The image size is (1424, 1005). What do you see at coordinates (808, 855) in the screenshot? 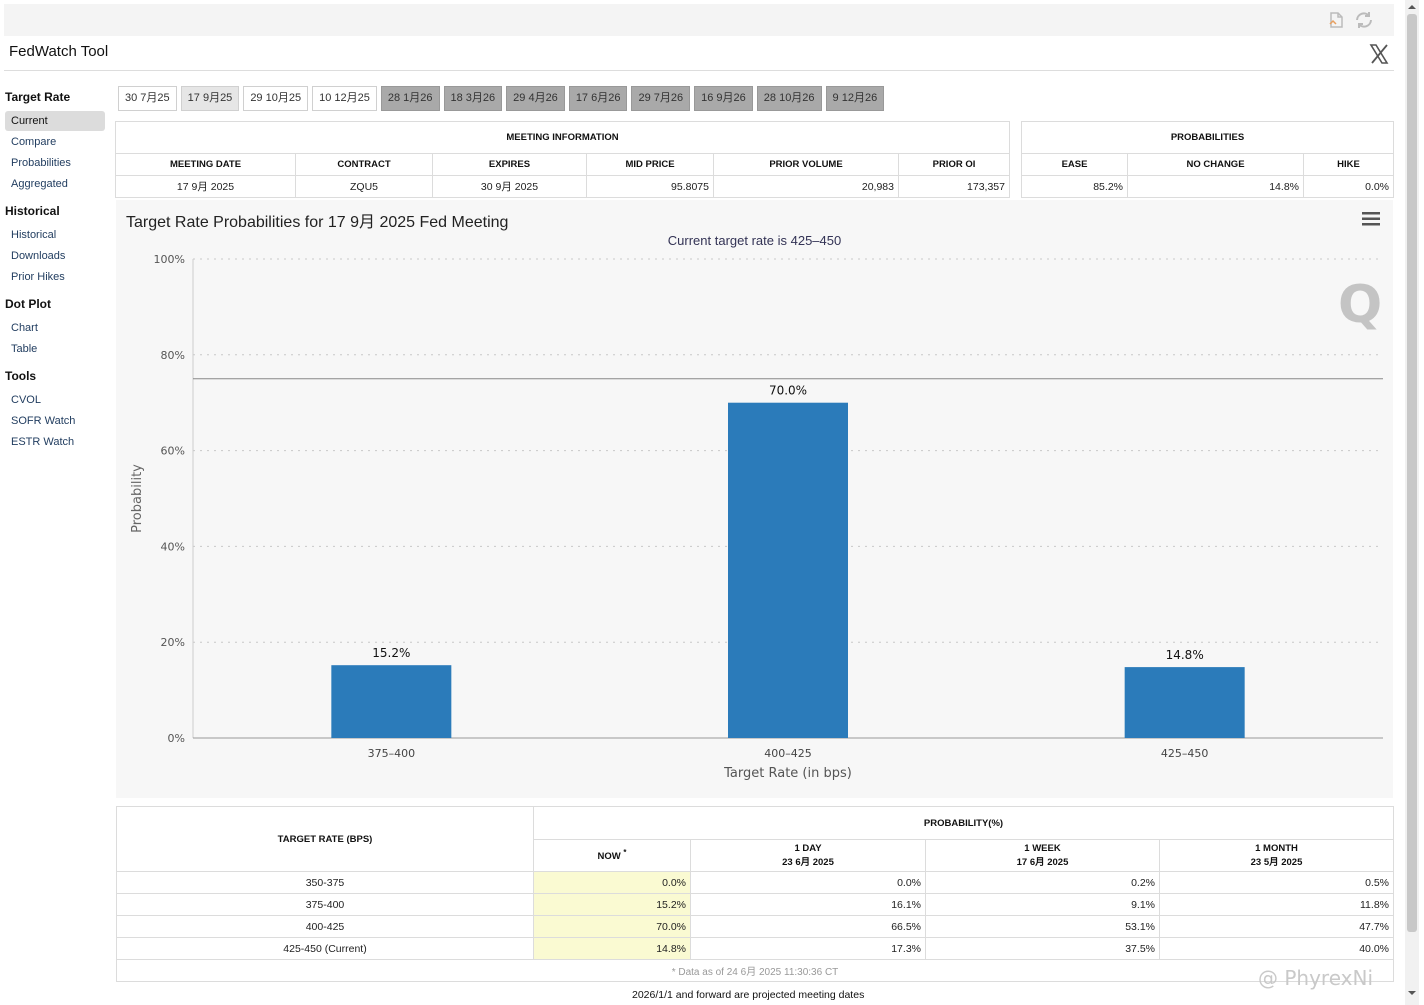
I see `column-header-1day: 1 DAY 23 6月 2025` at bounding box center [808, 855].